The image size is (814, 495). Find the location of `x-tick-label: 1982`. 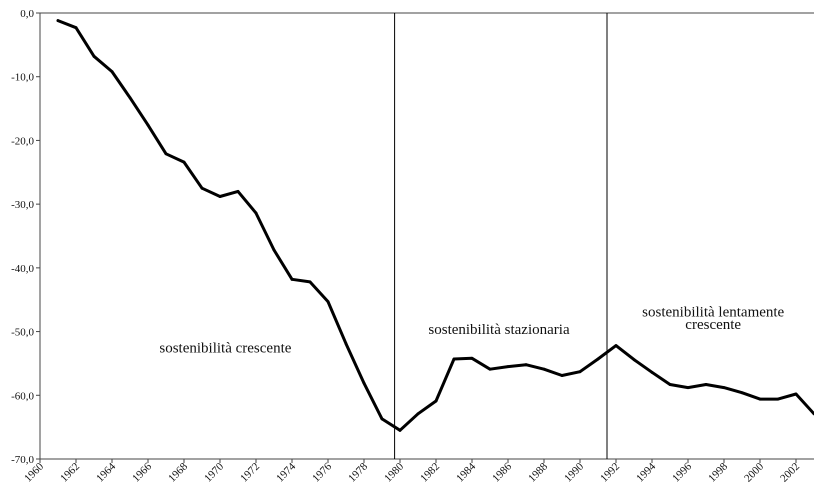

x-tick-label: 1982 is located at coordinates (430, 473).